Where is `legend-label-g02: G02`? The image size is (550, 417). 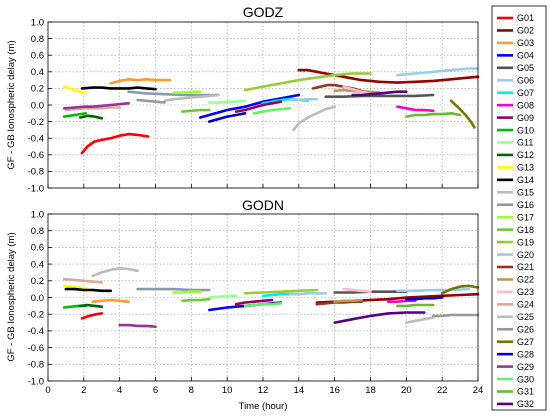
legend-label-g02: G02 is located at coordinates (525, 31).